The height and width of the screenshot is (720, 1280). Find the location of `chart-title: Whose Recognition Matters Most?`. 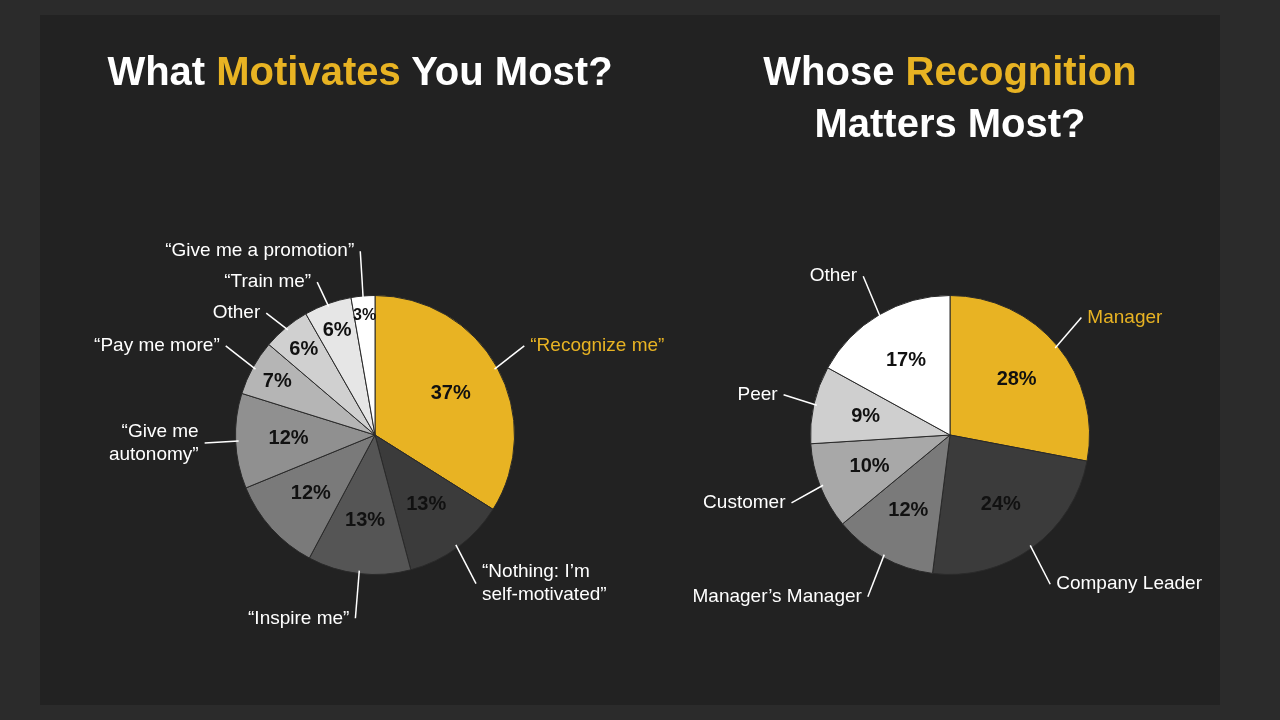

chart-title: Whose Recognition Matters Most? is located at coordinates (950, 97).